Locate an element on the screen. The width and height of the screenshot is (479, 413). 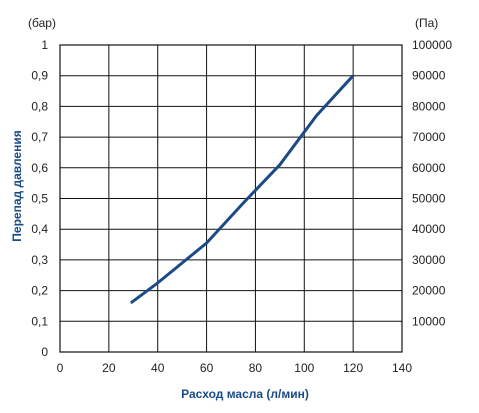
y-axis-title: Перепад давления is located at coordinates (17, 185).